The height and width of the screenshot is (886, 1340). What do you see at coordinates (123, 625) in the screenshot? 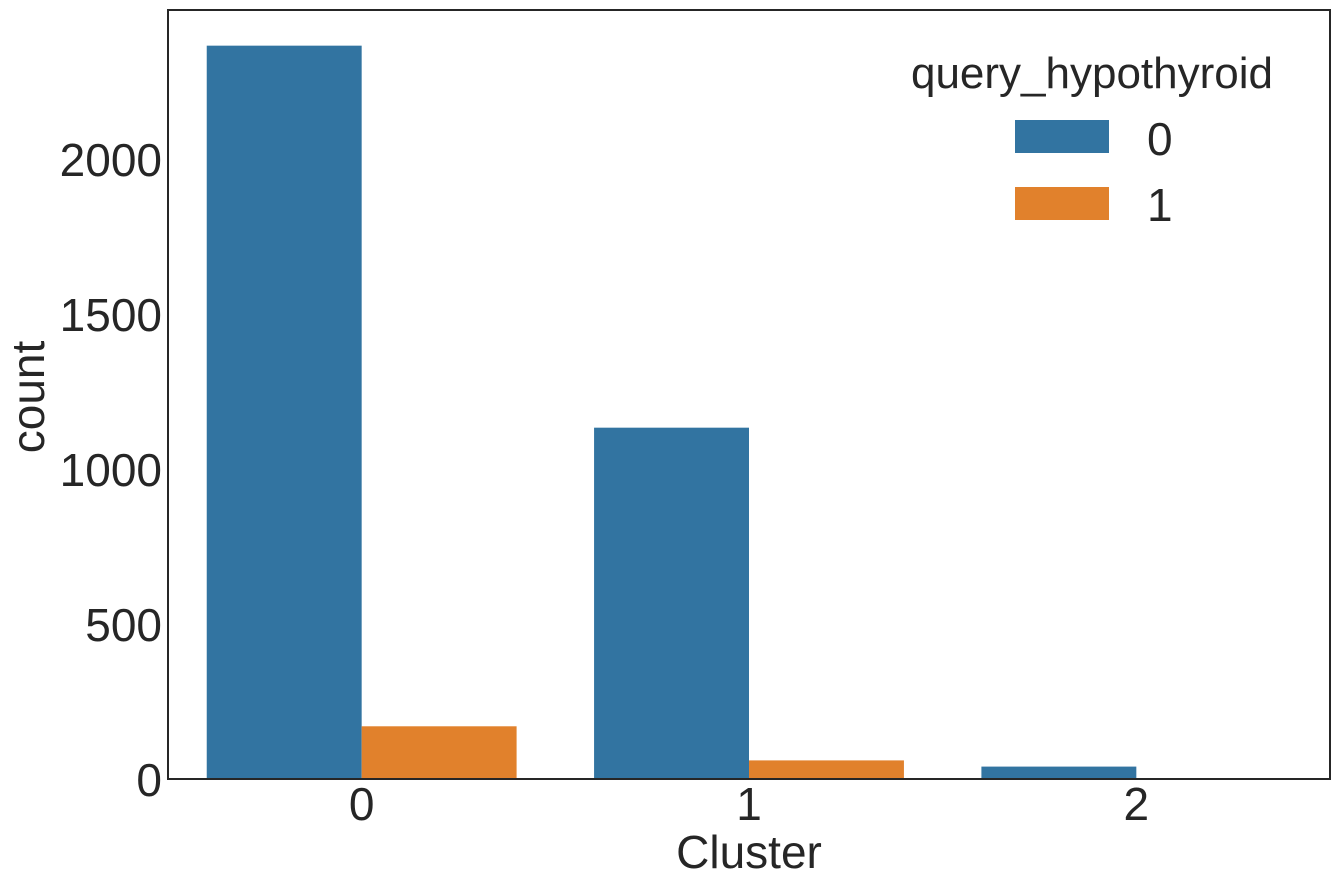
I see `y-tick-label: 500` at bounding box center [123, 625].